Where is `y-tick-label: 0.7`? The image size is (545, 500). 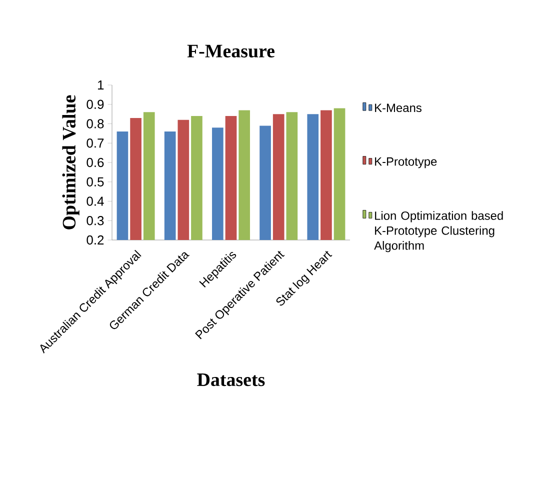
y-tick-label: 0.7 is located at coordinates (95, 143).